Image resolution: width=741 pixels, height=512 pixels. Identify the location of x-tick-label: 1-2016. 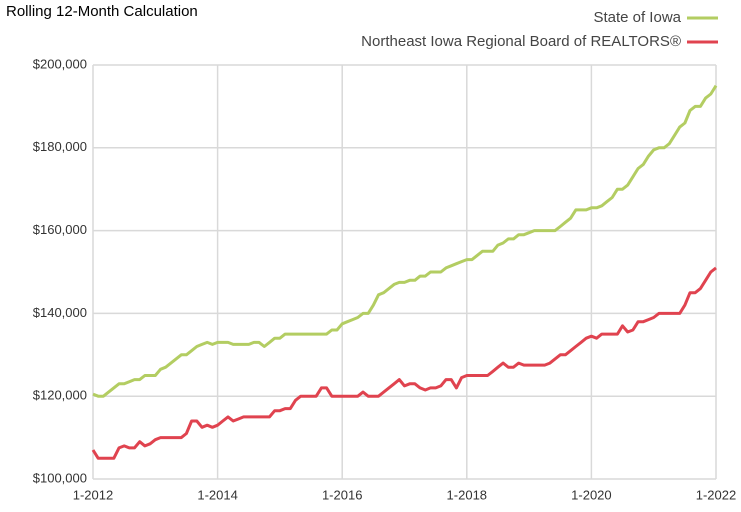
(342, 494).